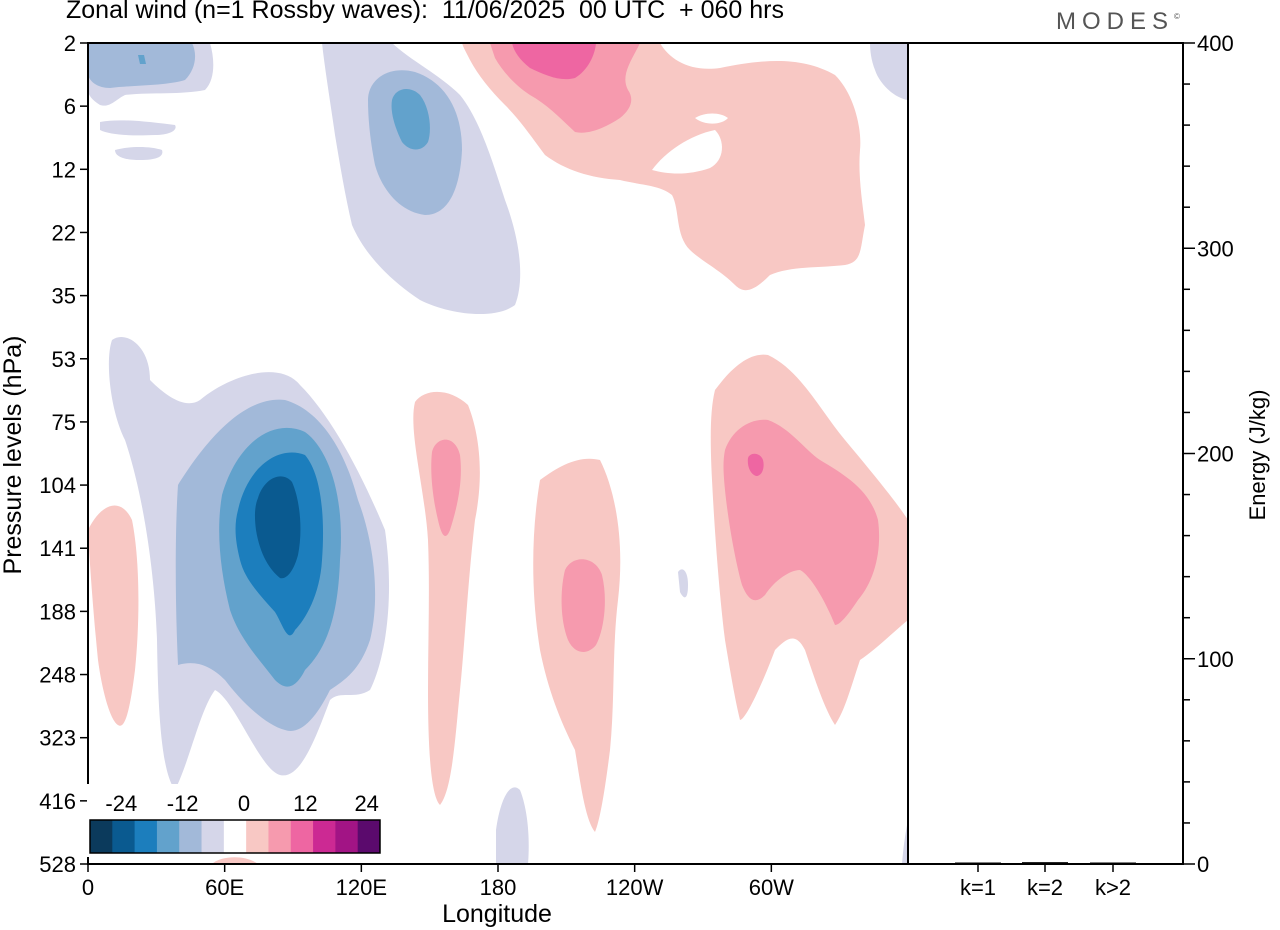  What do you see at coordinates (64, 296) in the screenshot?
I see `y-tick-label: 35` at bounding box center [64, 296].